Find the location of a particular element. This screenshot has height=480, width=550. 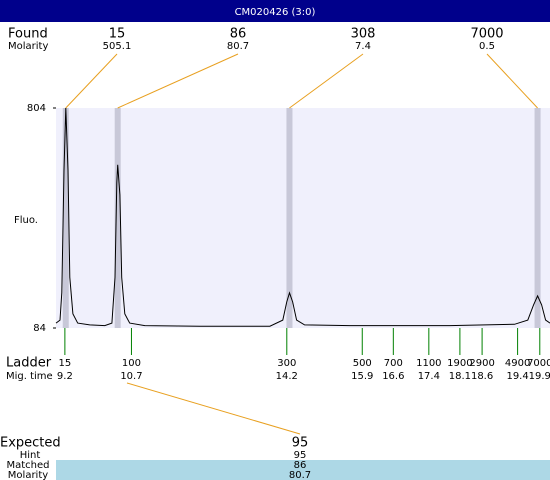

title-bar is located at coordinates (275, 11).